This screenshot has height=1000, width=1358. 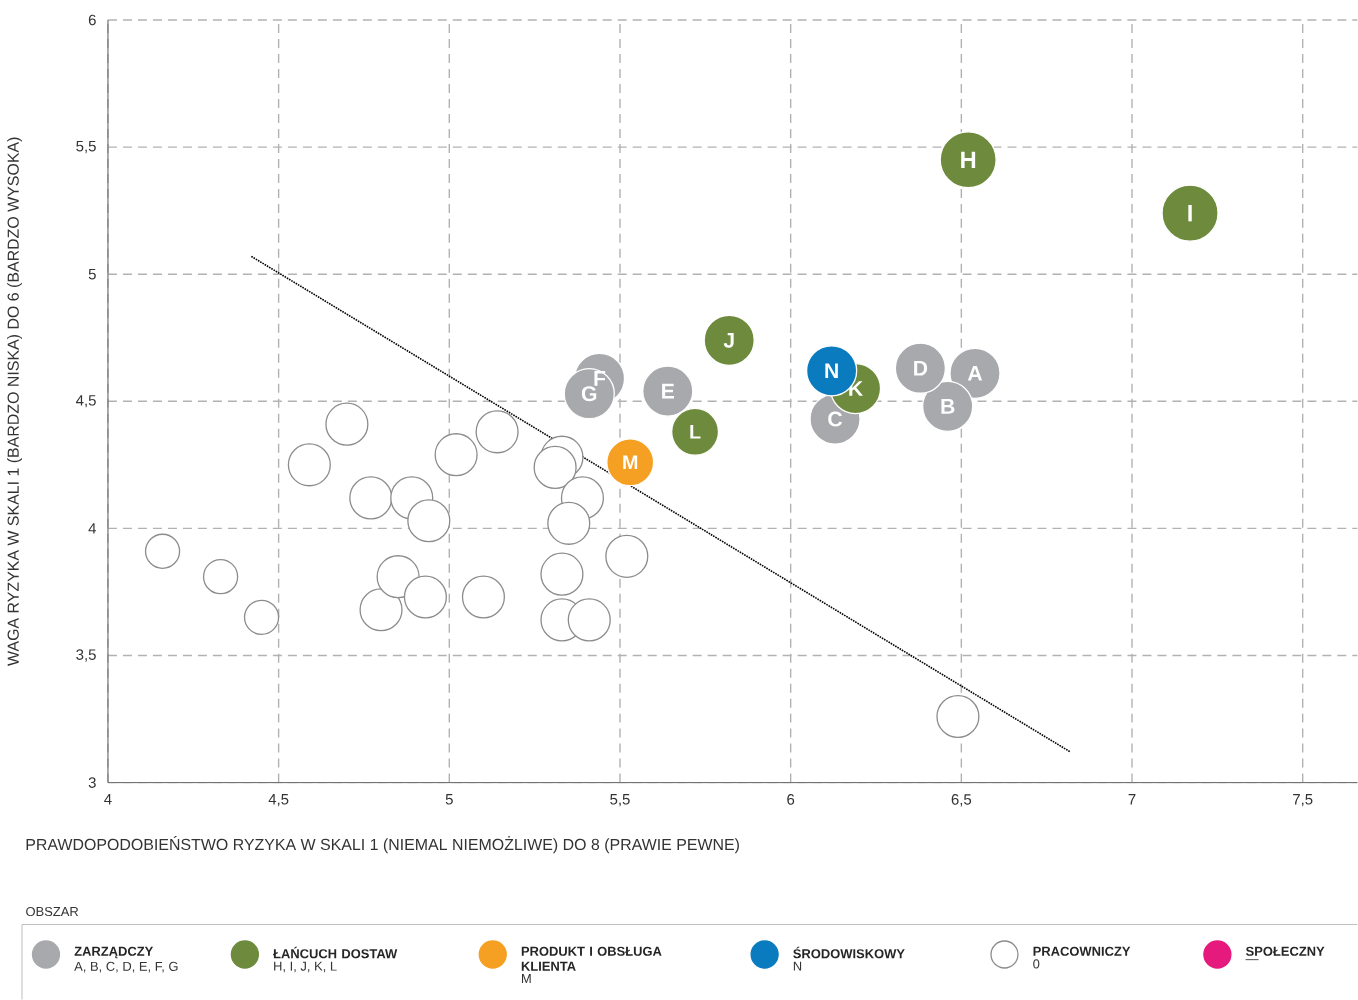 What do you see at coordinates (108, 799) in the screenshot?
I see `x-tick-label: 4` at bounding box center [108, 799].